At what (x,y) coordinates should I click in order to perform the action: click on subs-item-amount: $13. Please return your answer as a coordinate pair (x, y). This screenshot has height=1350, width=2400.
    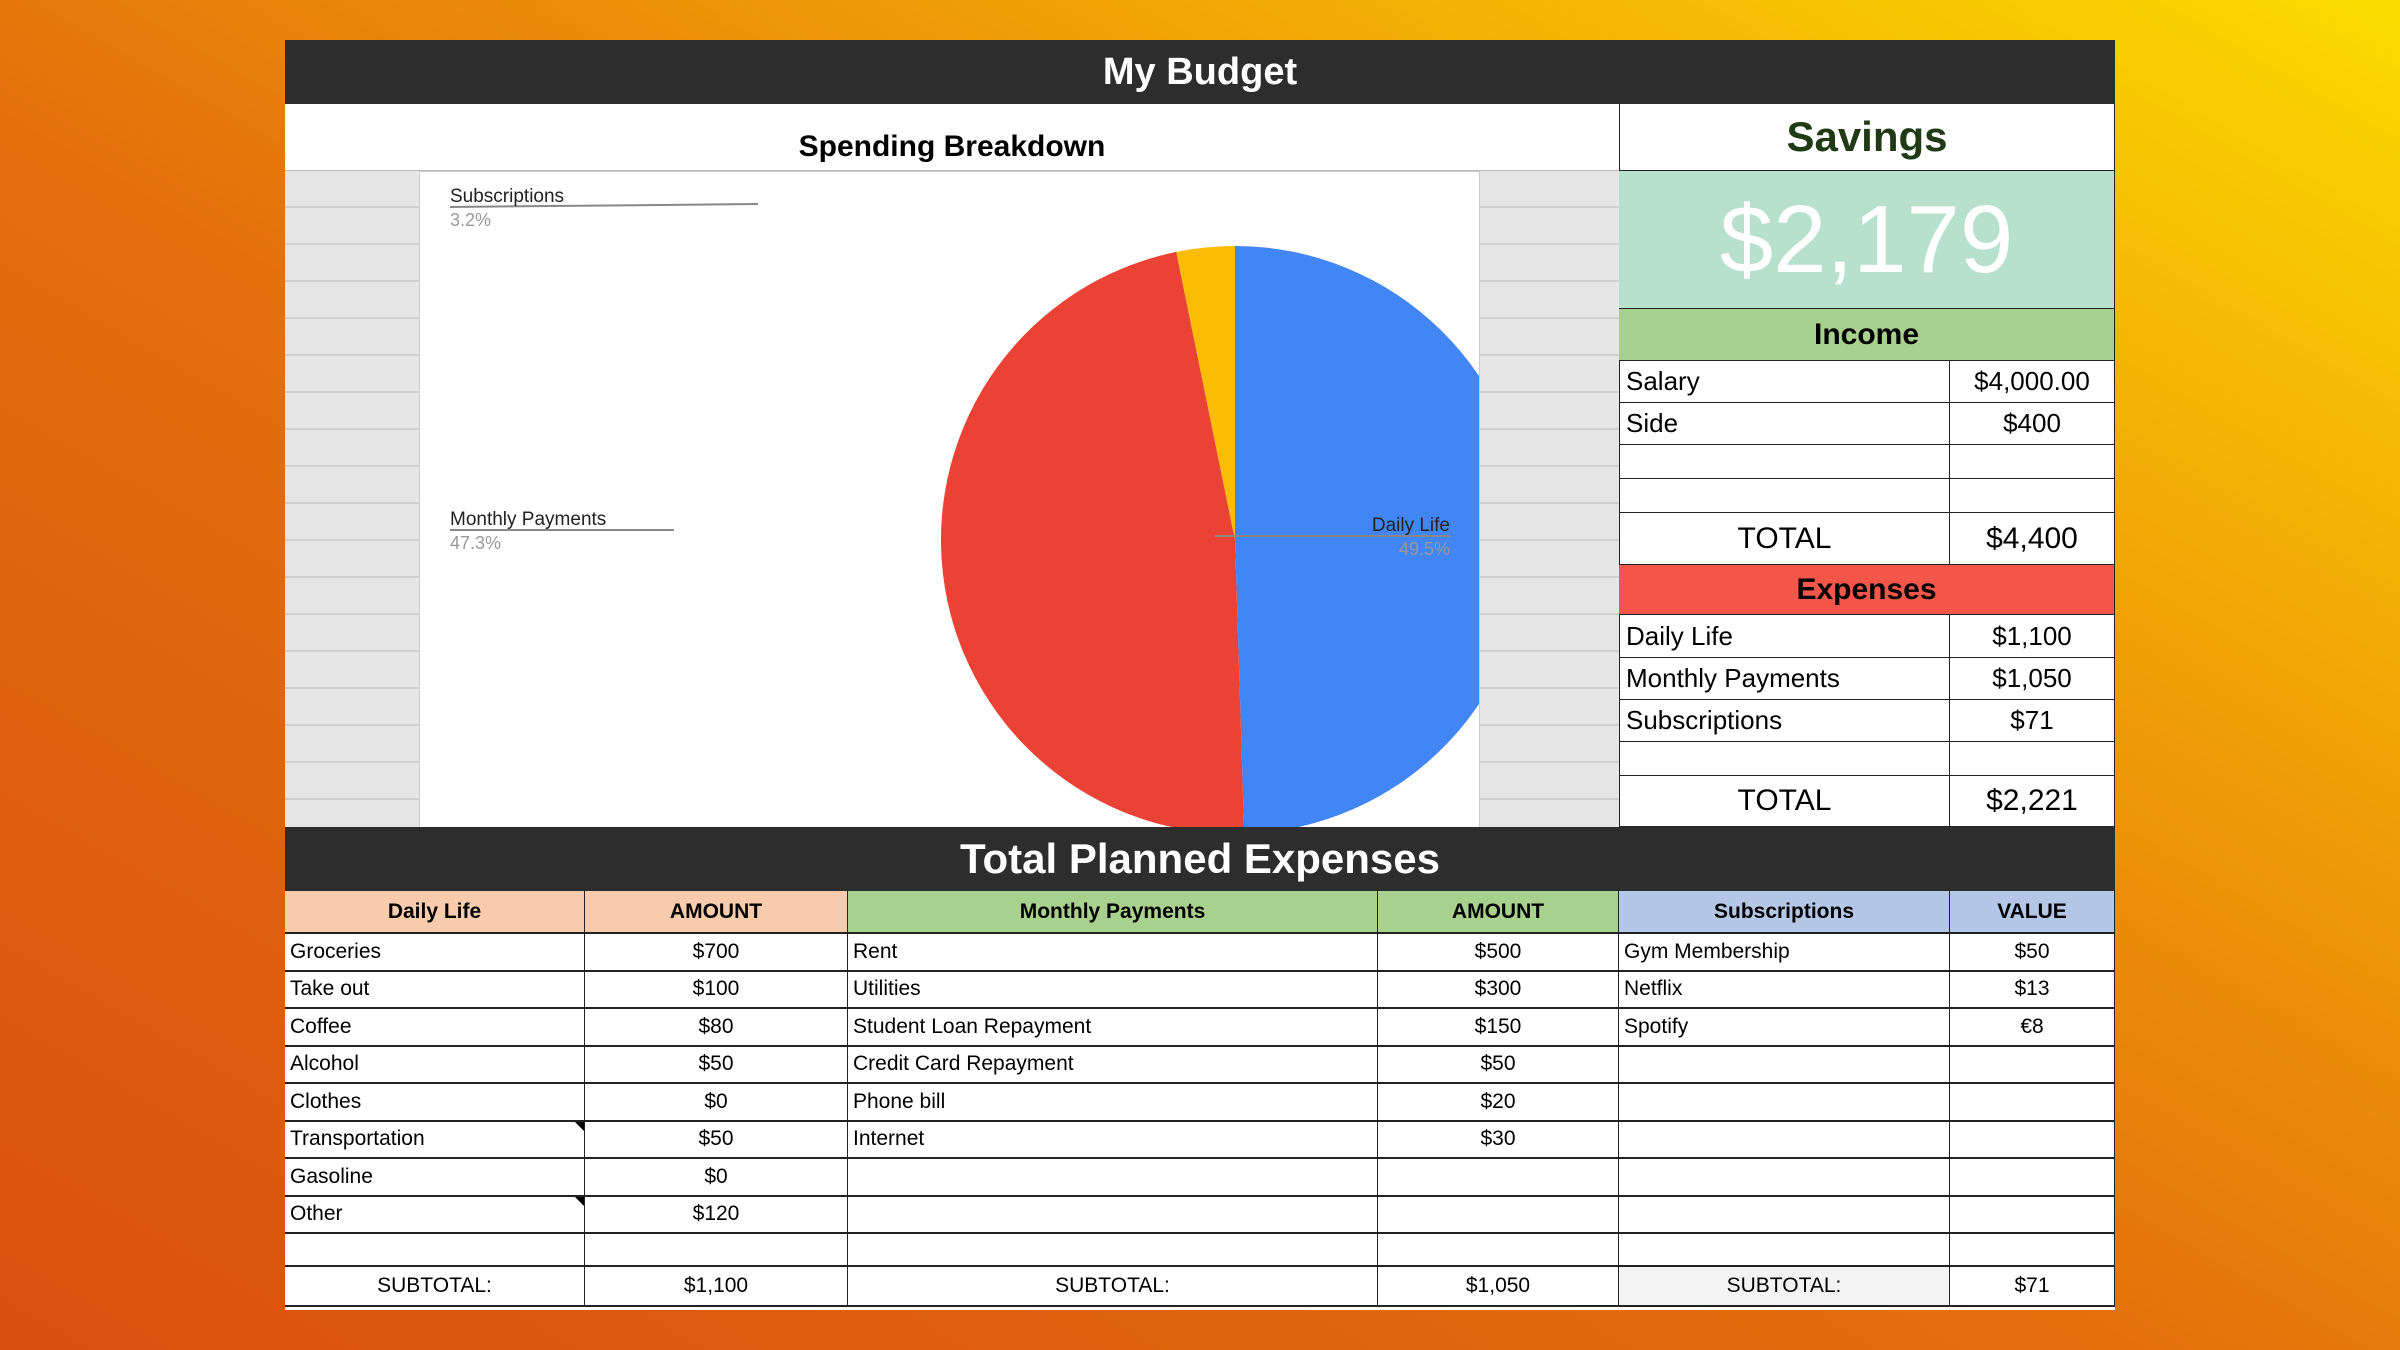
    Looking at the image, I should click on (2032, 990).